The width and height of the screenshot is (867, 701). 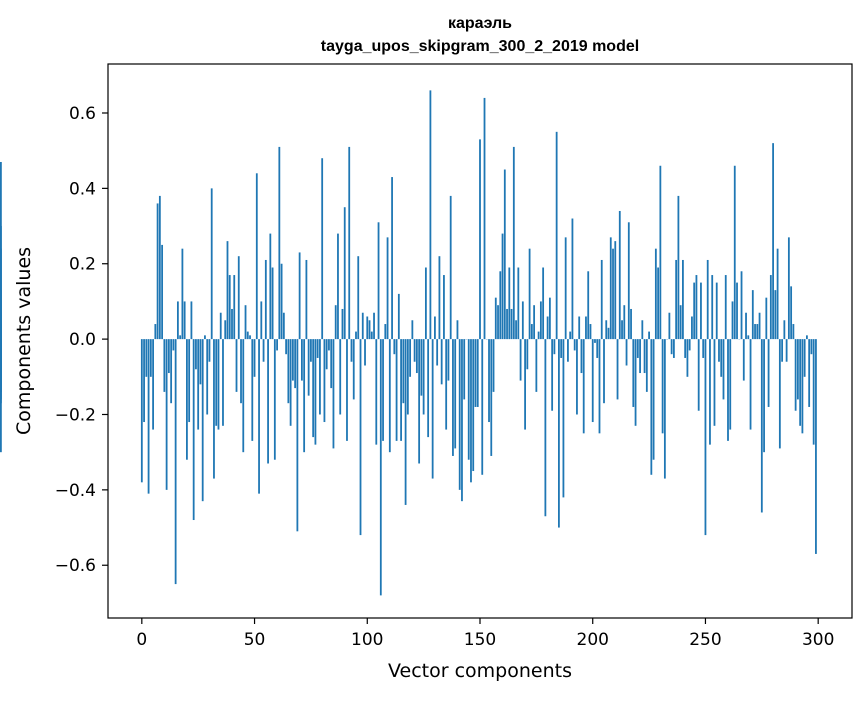 What do you see at coordinates (82, 340) in the screenshot?
I see `y-tick-label: 0.0` at bounding box center [82, 340].